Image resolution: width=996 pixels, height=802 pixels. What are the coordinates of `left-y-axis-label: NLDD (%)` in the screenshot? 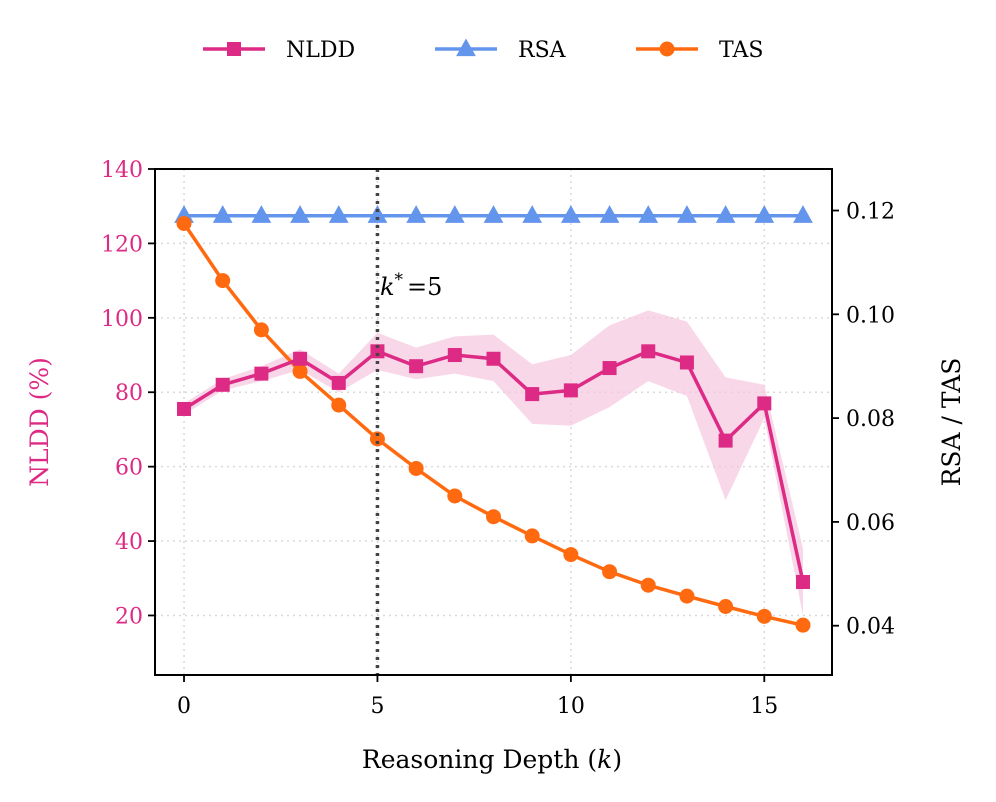 It's located at (39, 422).